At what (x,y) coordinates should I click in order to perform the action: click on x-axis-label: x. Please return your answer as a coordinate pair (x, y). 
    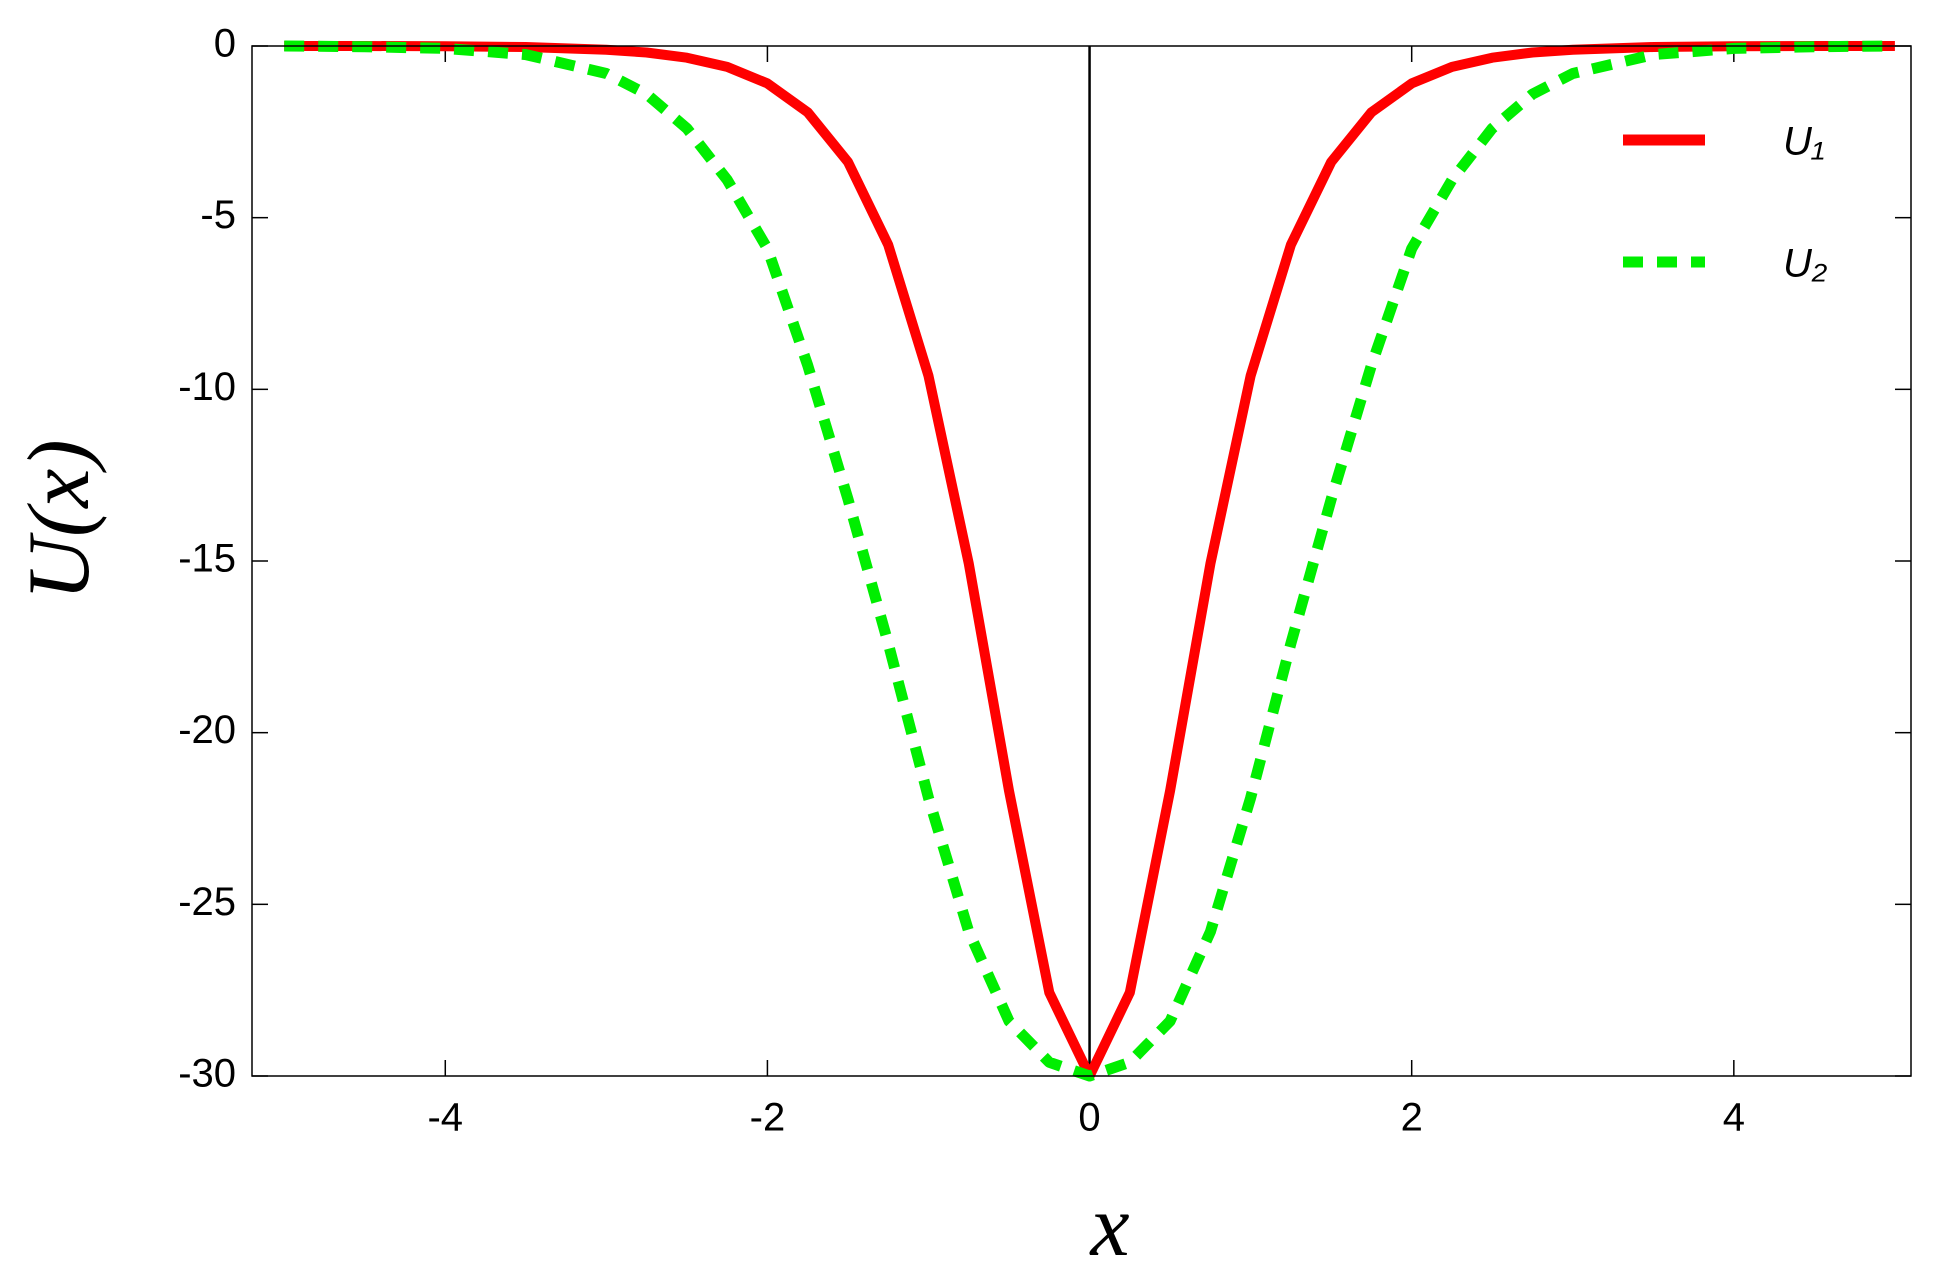
    Looking at the image, I should click on (1108, 1226).